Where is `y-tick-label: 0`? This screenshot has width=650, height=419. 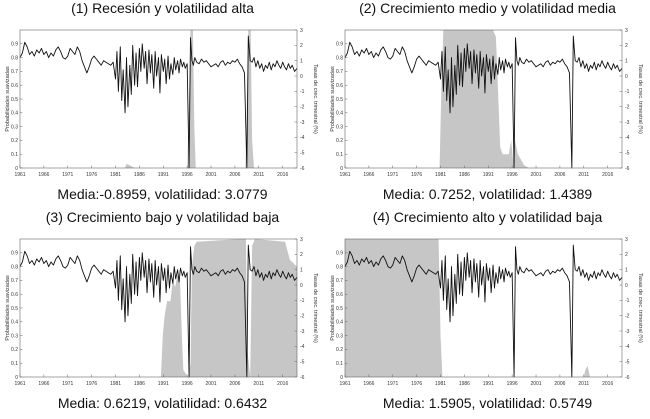
y-tick-label: 0 is located at coordinates (341, 169).